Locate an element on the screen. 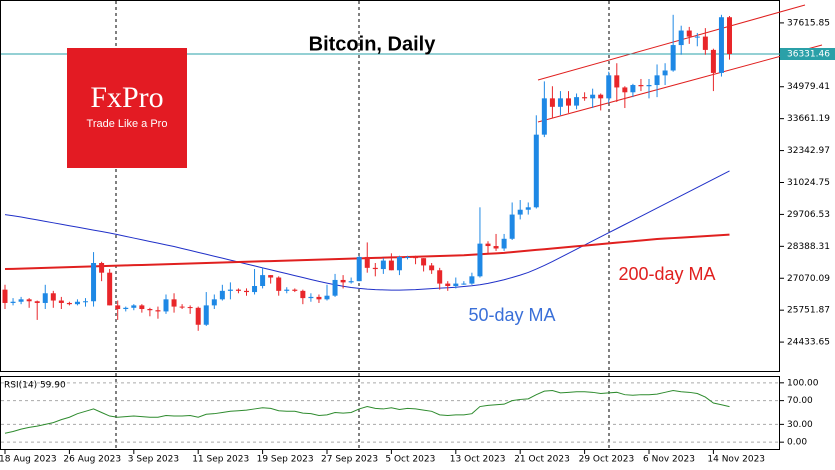  y-tick-label: 32342.97 is located at coordinates (808, 151).